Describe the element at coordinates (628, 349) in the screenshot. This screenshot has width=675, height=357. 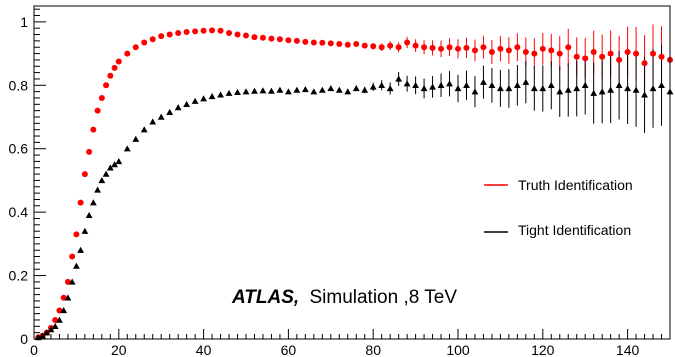
I see `x-tick-label: 140` at that location.